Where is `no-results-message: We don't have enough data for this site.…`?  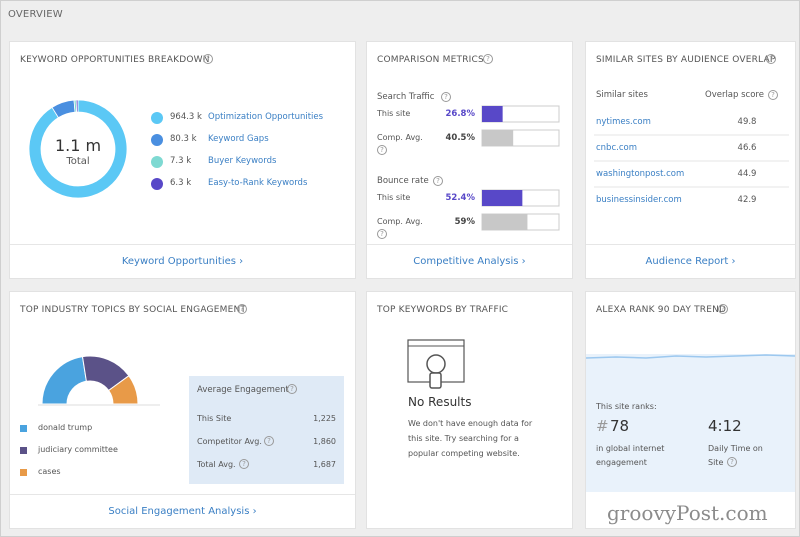 no-results-message: We don't have enough data for this site.… is located at coordinates (470, 438).